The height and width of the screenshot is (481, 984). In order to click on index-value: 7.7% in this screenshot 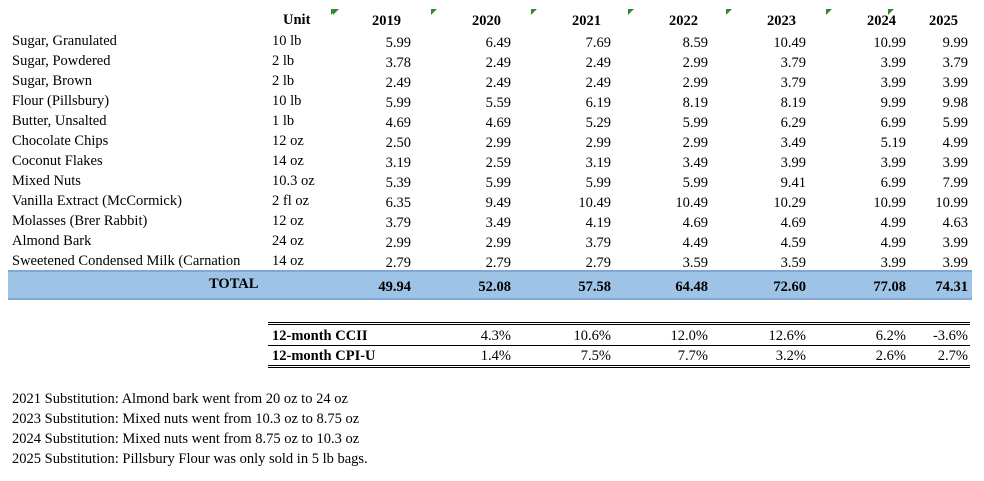, I will do `click(692, 356)`.